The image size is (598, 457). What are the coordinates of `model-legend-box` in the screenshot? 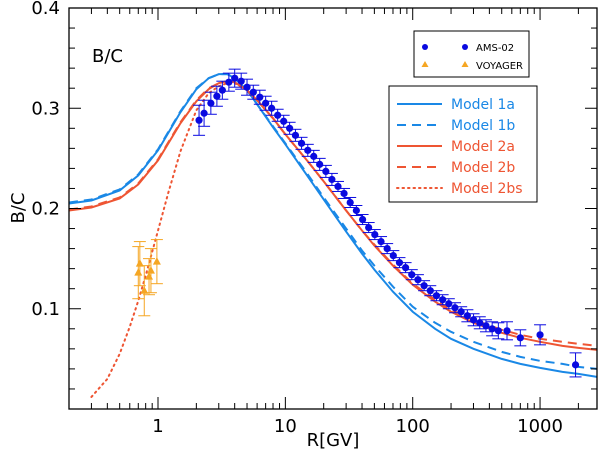 It's located at (463, 144).